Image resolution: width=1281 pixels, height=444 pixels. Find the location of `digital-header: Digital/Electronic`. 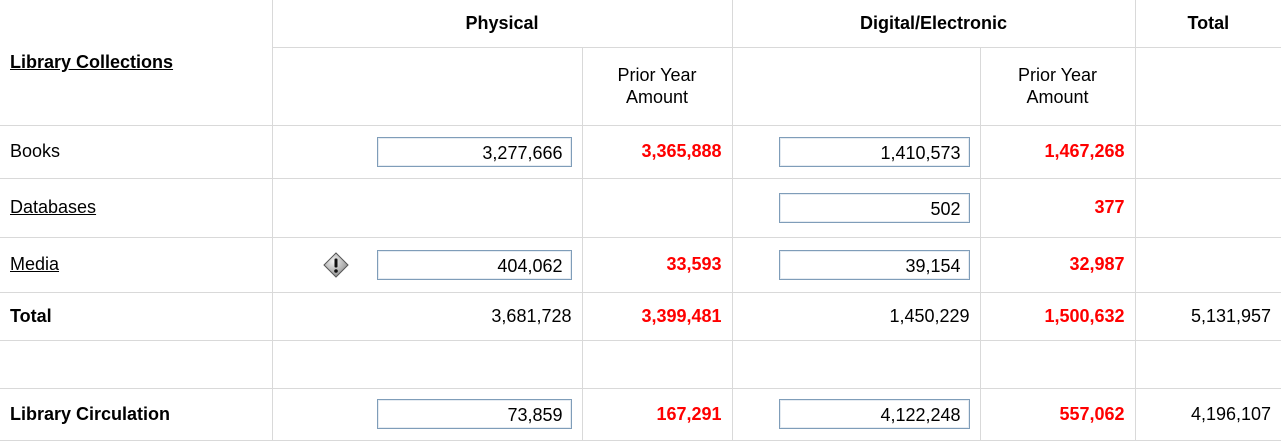

digital-header: Digital/Electronic is located at coordinates (933, 24).